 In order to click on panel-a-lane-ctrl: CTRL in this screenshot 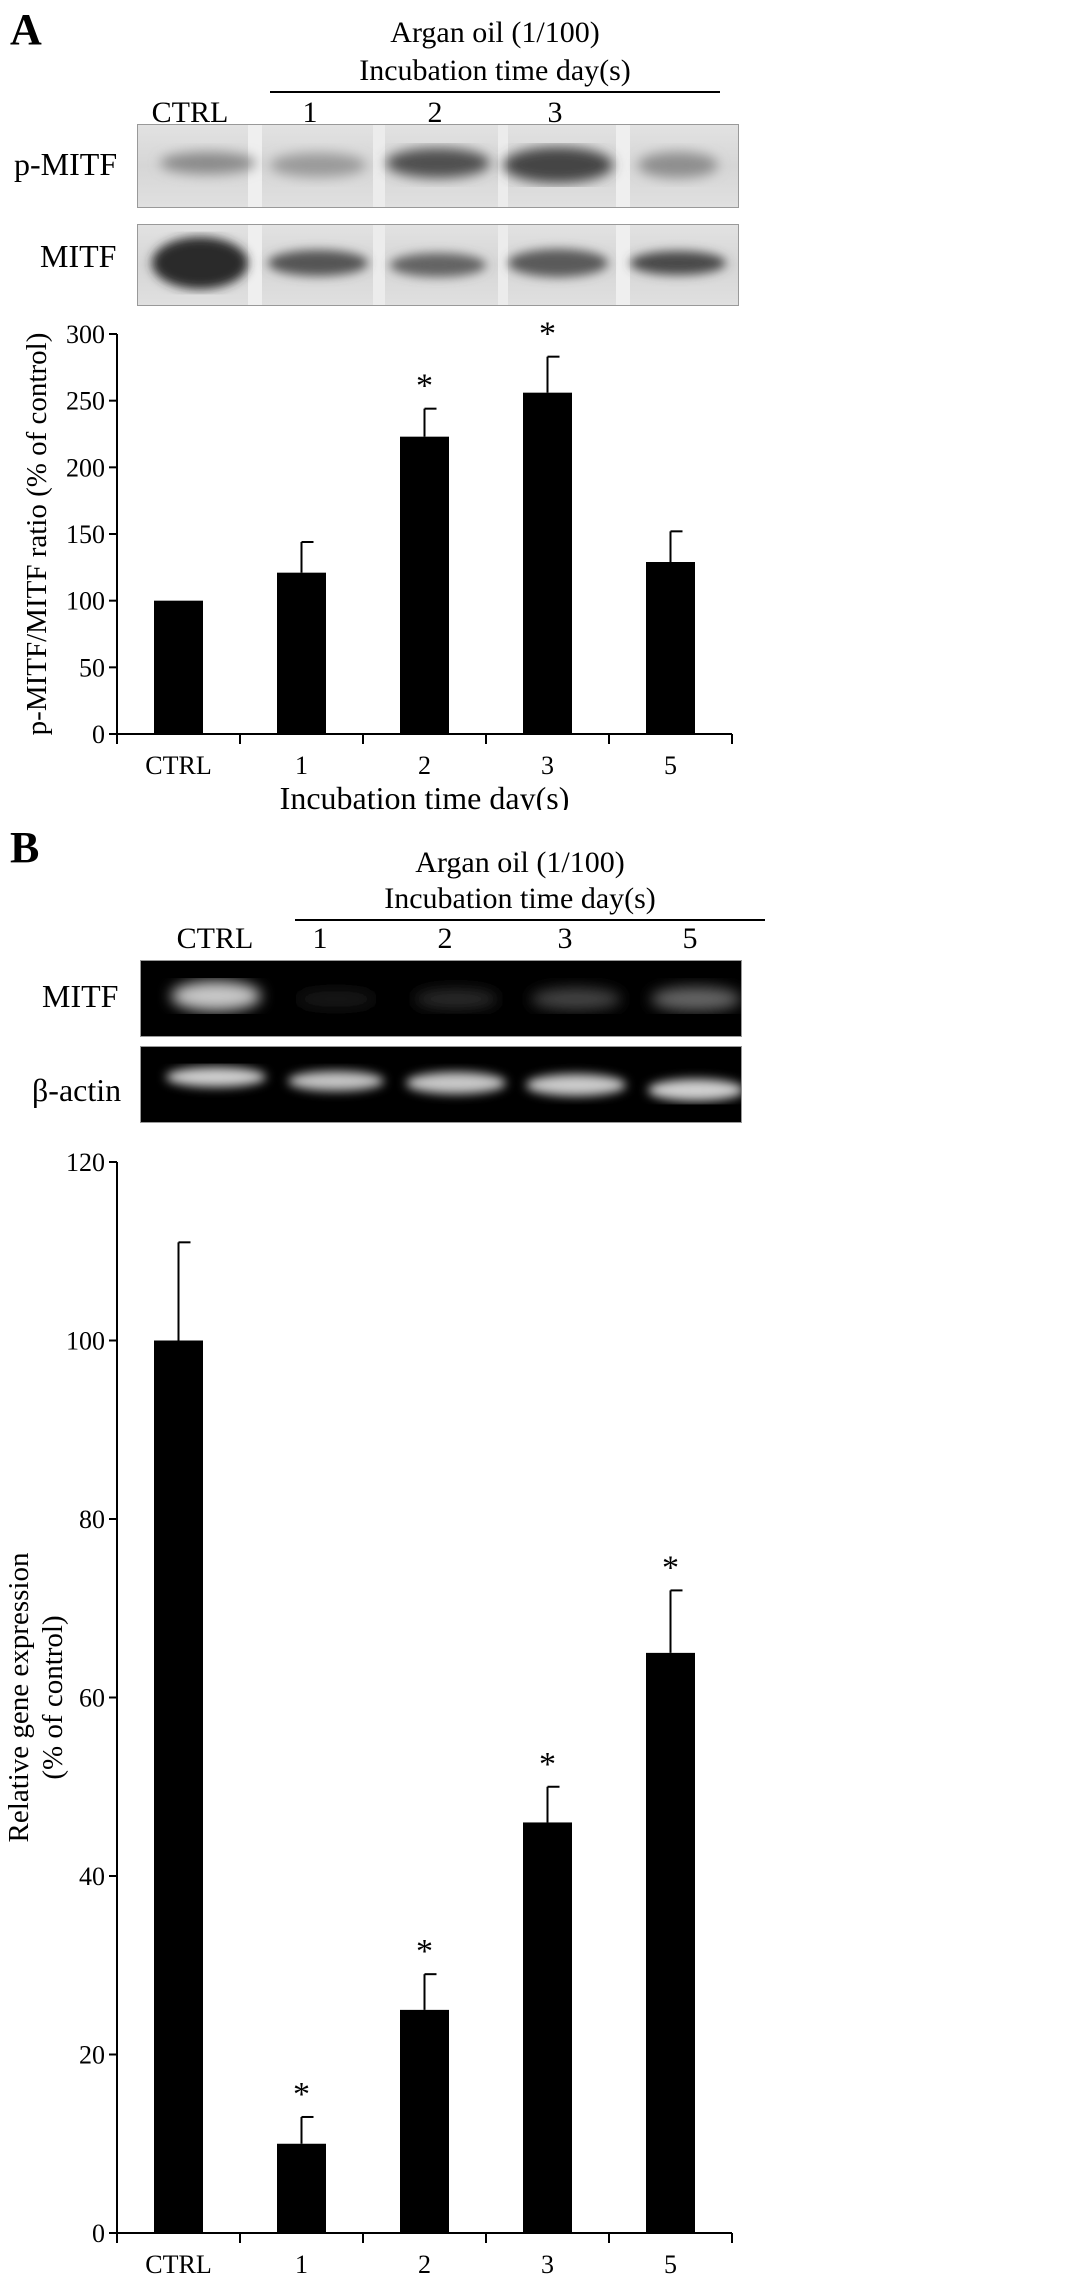, I will do `click(190, 112)`.